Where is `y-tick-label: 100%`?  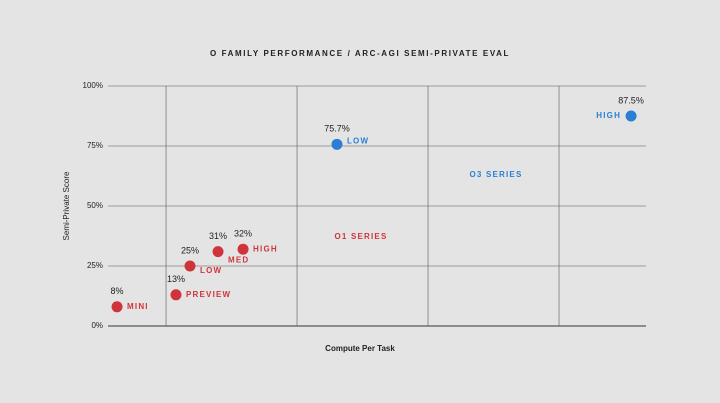 y-tick-label: 100% is located at coordinates (93, 85).